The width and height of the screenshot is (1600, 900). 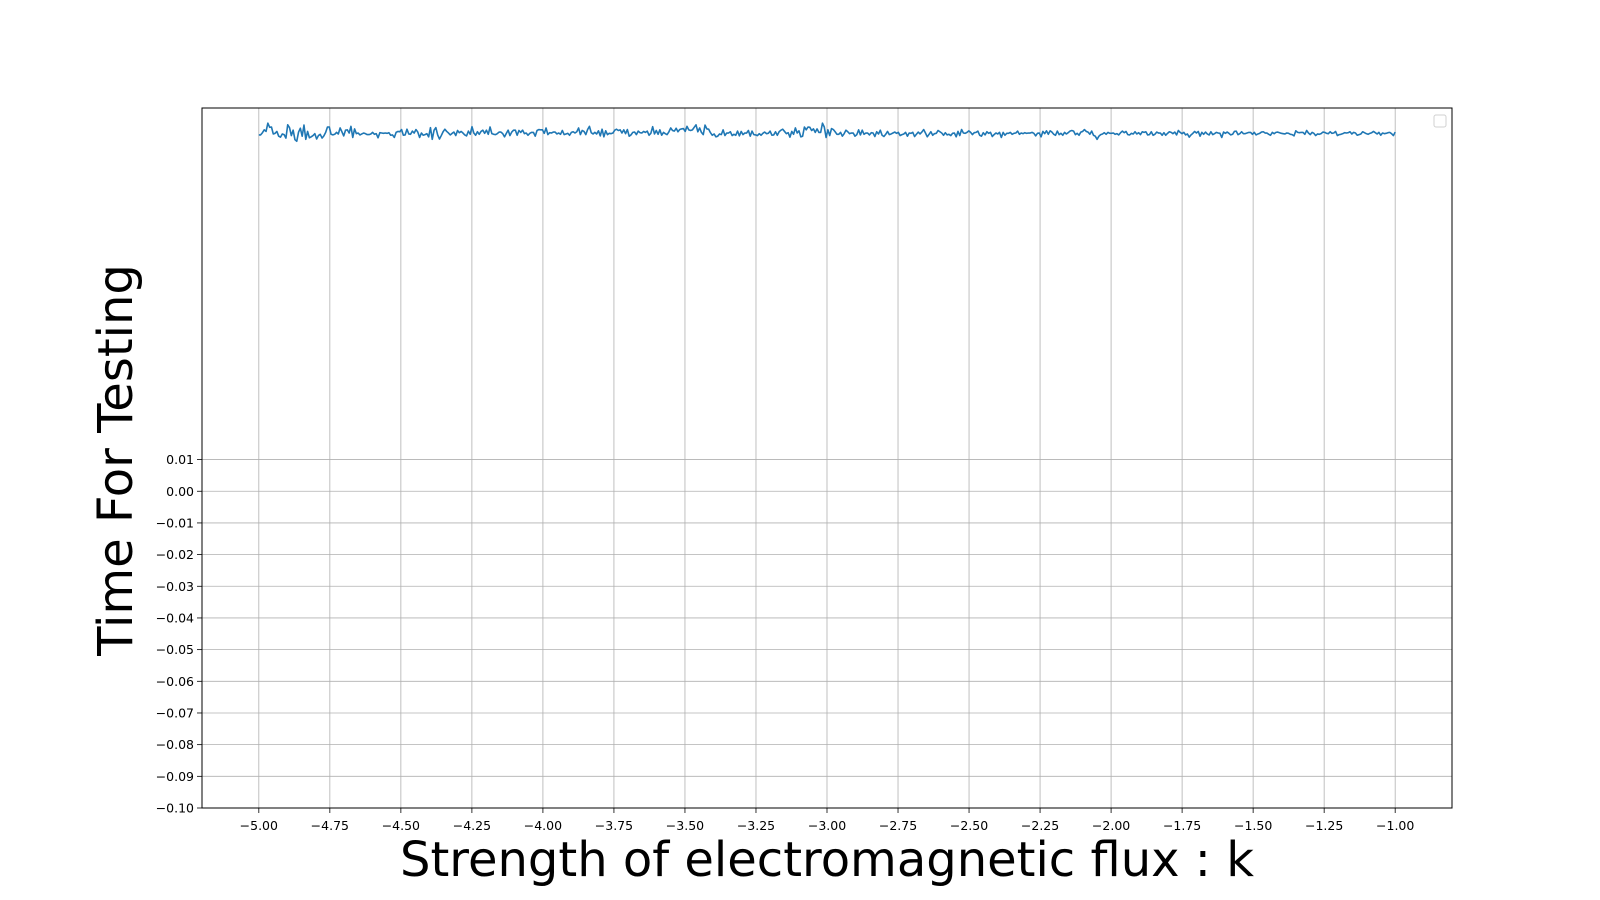 What do you see at coordinates (1040, 825) in the screenshot?
I see `x-tick-label: −2.25` at bounding box center [1040, 825].